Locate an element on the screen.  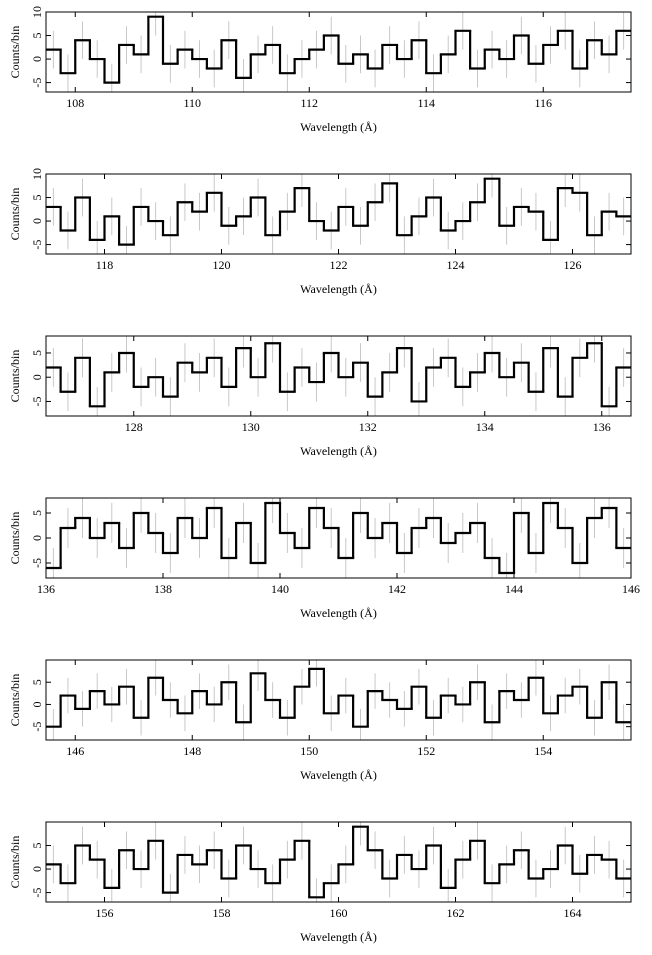
x-tick-label: 124 is located at coordinates (456, 265).